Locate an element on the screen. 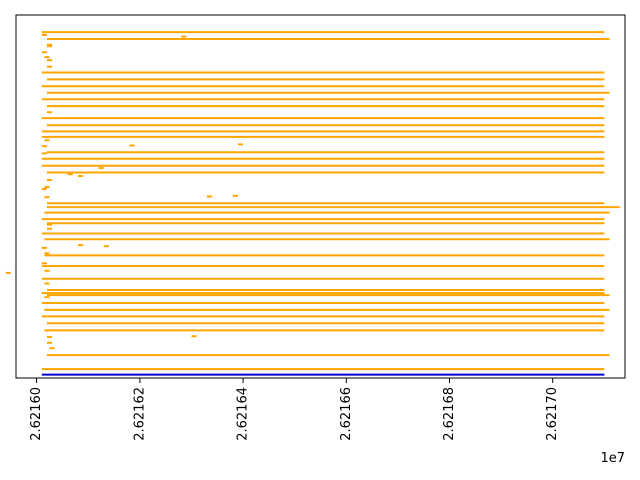 Image resolution: width=640 pixels, height=480 pixels. x-tick-label-3: 2.62166 is located at coordinates (346, 414).